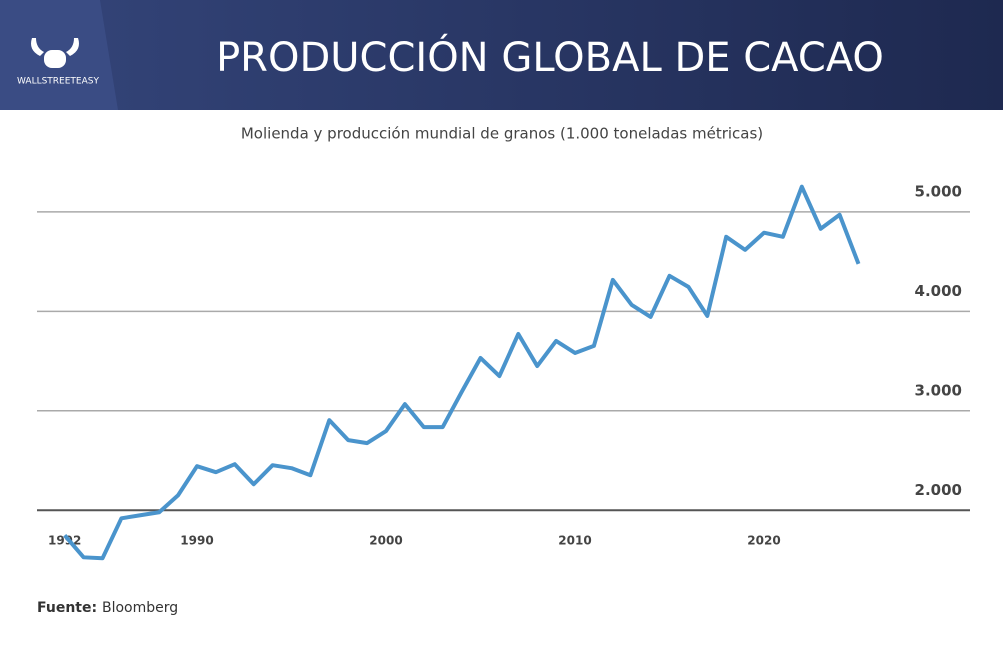  What do you see at coordinates (938, 490) in the screenshot?
I see `y-tick-label: 2.000` at bounding box center [938, 490].